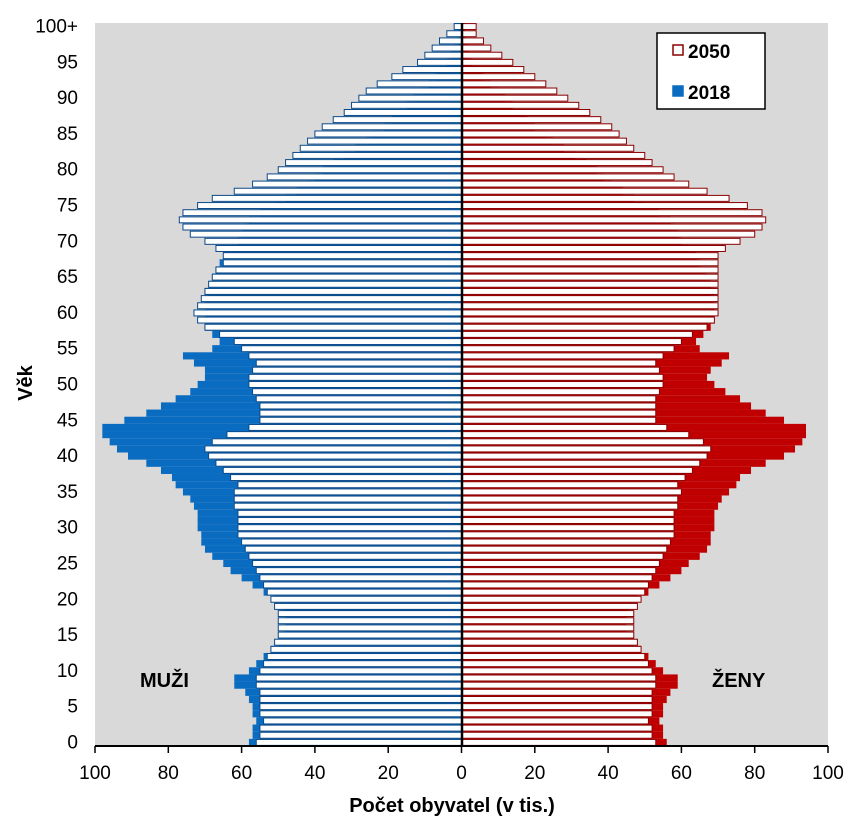 The image size is (852, 823). What do you see at coordinates (461, 765) in the screenshot?
I see `x-ticks-group: 100 80 60 40 20 0 20 40 60 80 100` at bounding box center [461, 765].